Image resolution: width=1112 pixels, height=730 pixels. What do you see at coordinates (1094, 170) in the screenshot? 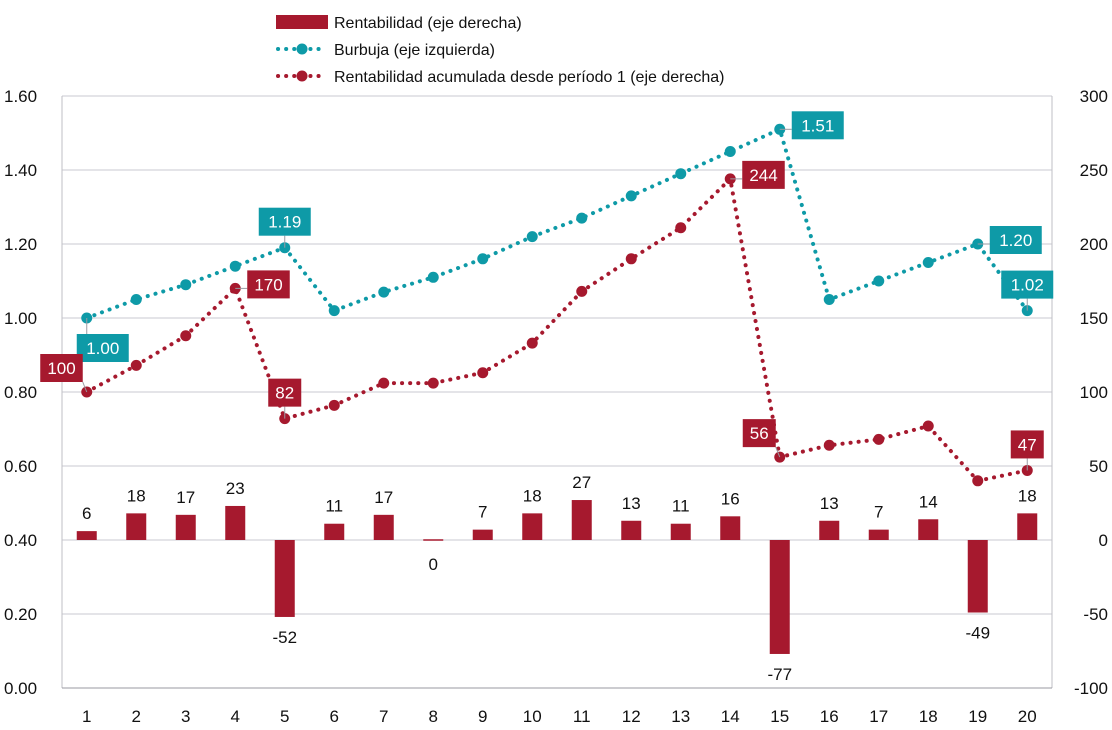
I see `right-axis-tick-label: 250` at bounding box center [1094, 170].